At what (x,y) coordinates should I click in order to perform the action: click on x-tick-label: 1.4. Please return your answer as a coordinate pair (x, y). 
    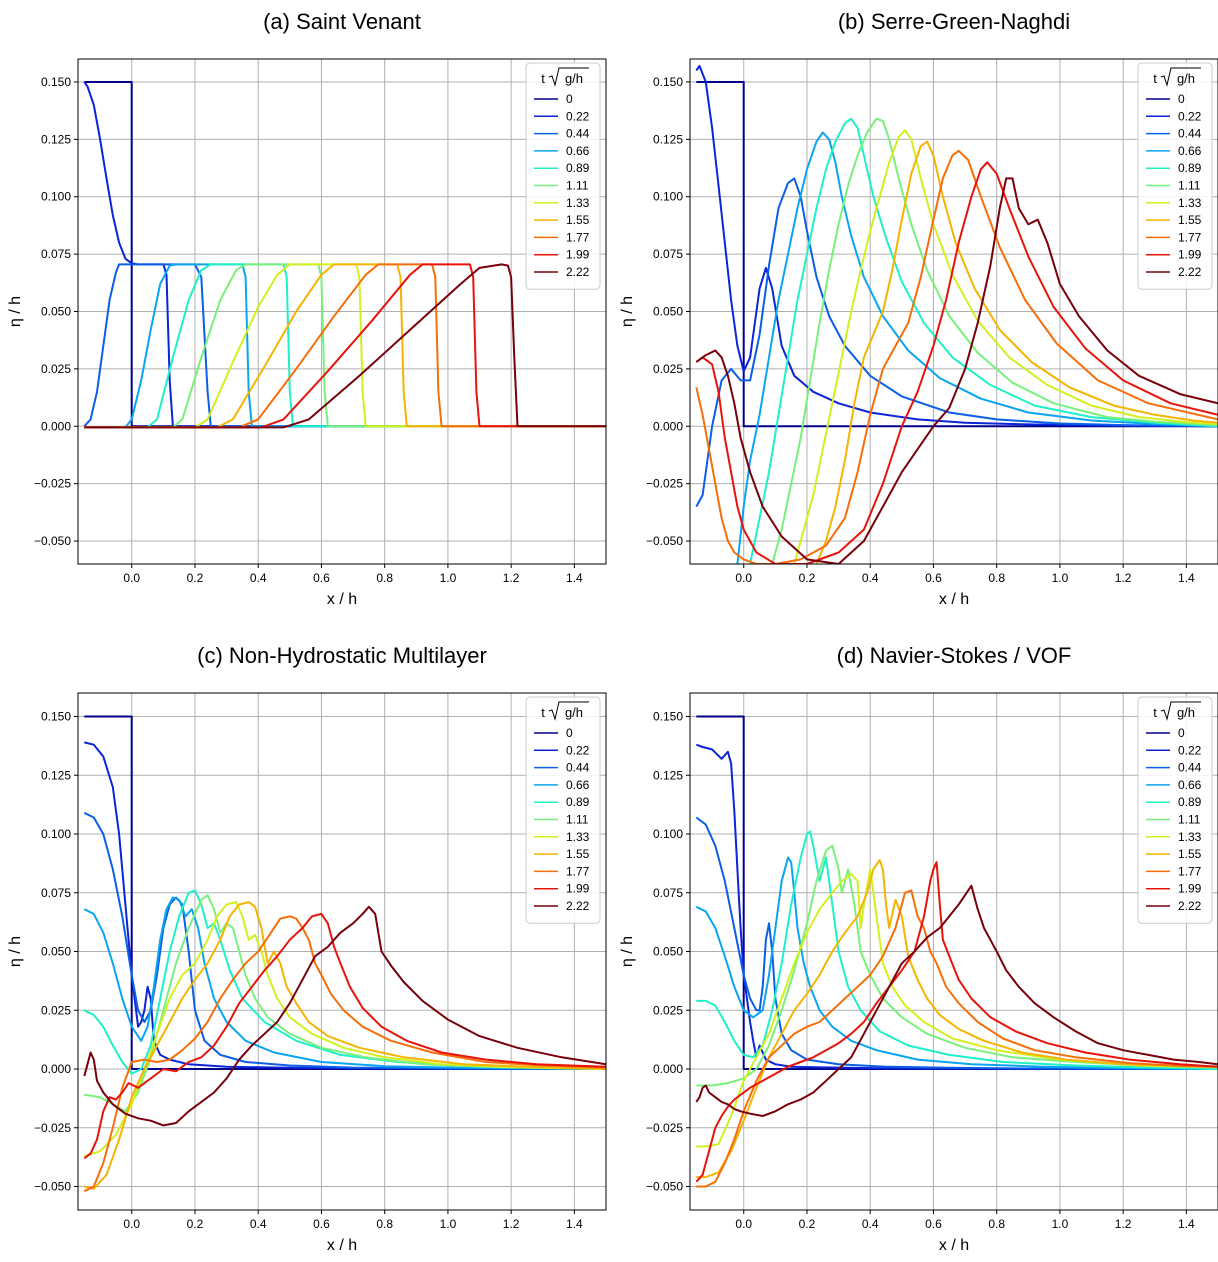
    Looking at the image, I should click on (1186, 1224).